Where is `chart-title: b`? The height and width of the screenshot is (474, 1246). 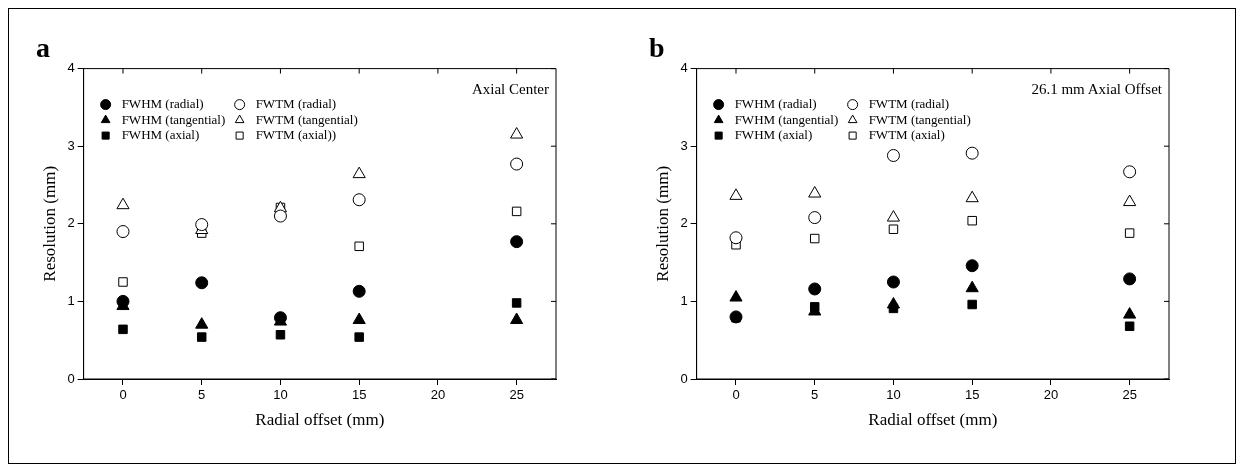
chart-title: b is located at coordinates (656, 48).